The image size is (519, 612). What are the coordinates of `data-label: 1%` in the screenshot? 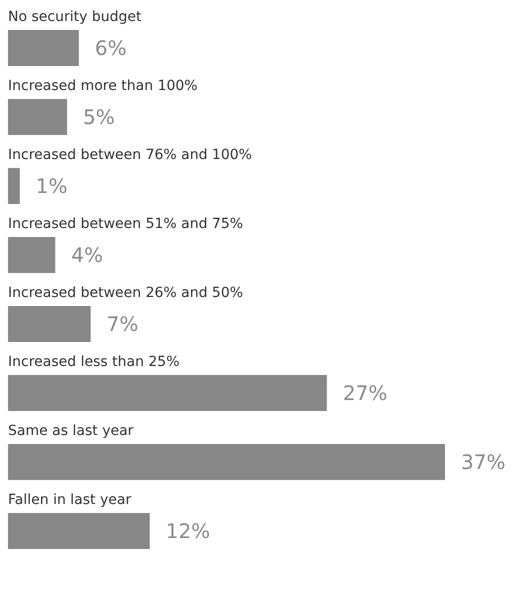 It's located at (52, 186).